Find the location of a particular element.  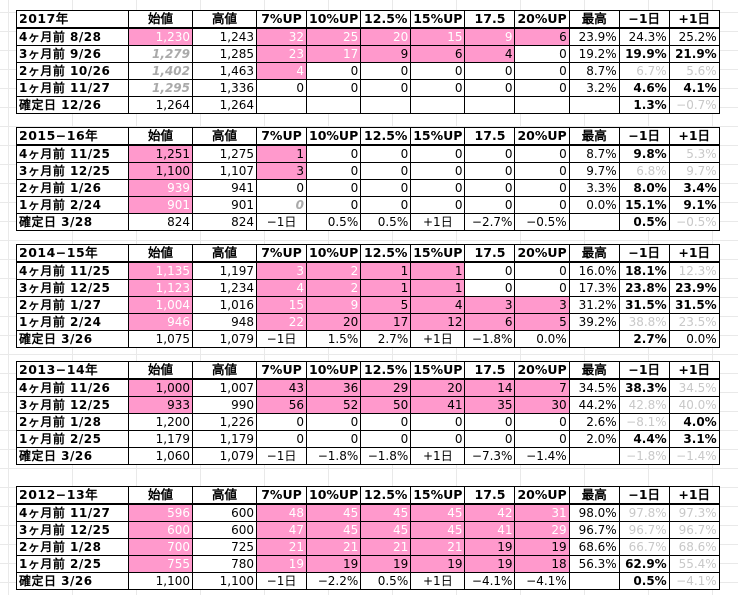

cell-max: 17.3% is located at coordinates (594, 288).